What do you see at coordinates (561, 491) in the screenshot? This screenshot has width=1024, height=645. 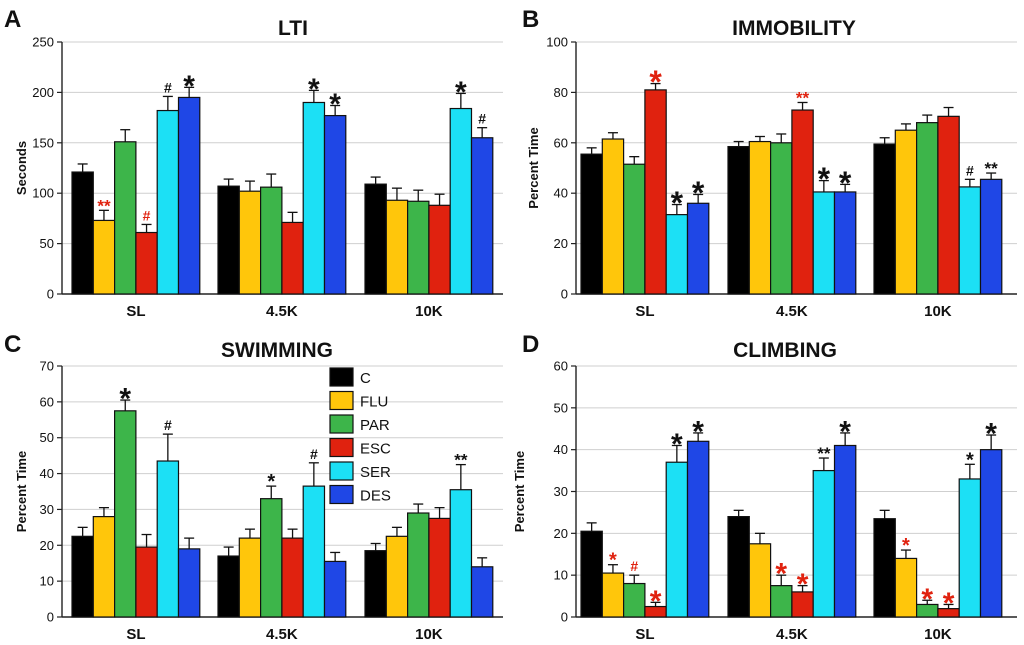 I see `y-tick-label: 30` at bounding box center [561, 491].